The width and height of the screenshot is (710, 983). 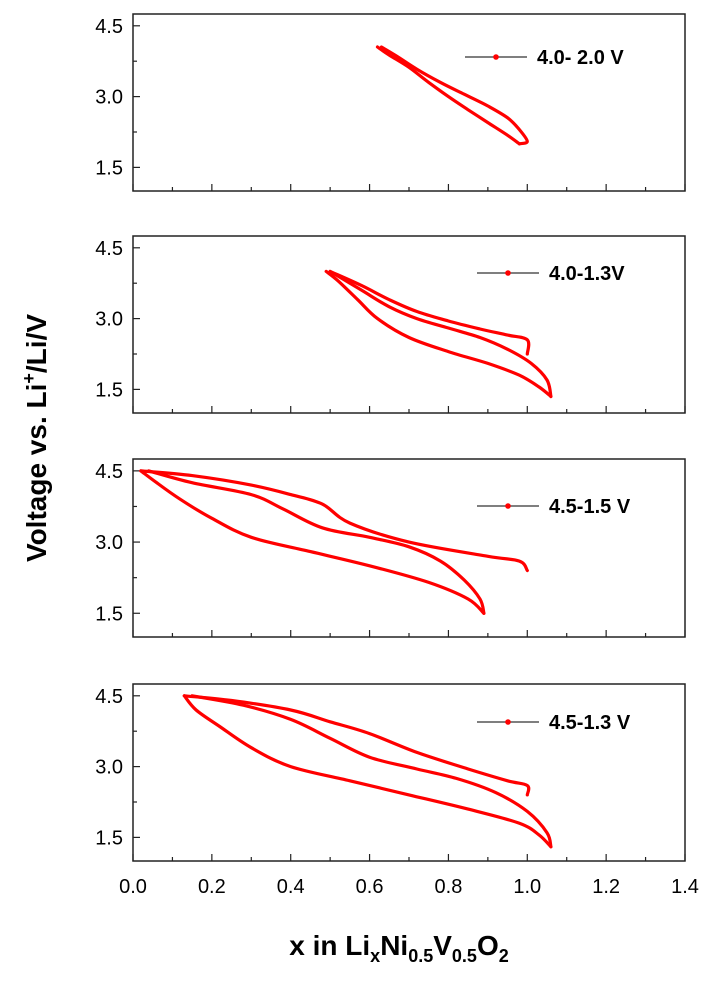 What do you see at coordinates (590, 723) in the screenshot?
I see `legend-label: 4.5-1.3 V` at bounding box center [590, 723].